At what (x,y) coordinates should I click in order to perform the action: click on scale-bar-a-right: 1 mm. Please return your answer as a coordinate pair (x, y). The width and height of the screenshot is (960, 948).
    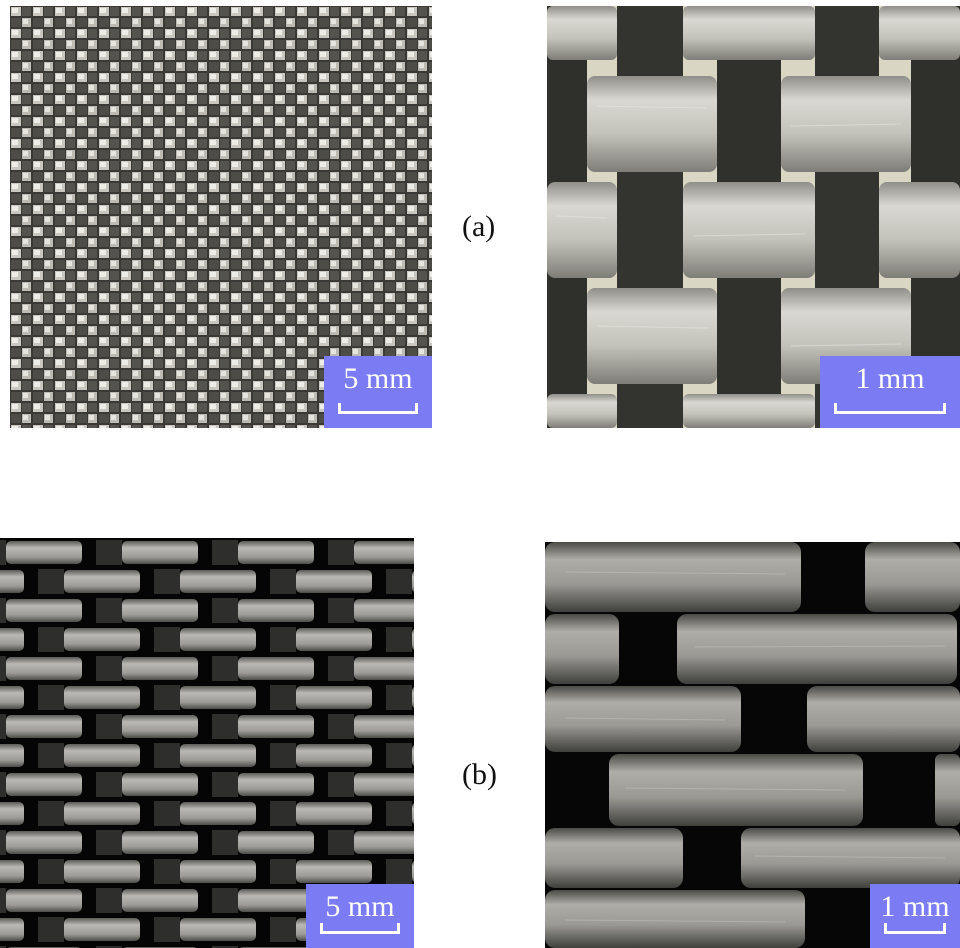
    Looking at the image, I should click on (890, 392).